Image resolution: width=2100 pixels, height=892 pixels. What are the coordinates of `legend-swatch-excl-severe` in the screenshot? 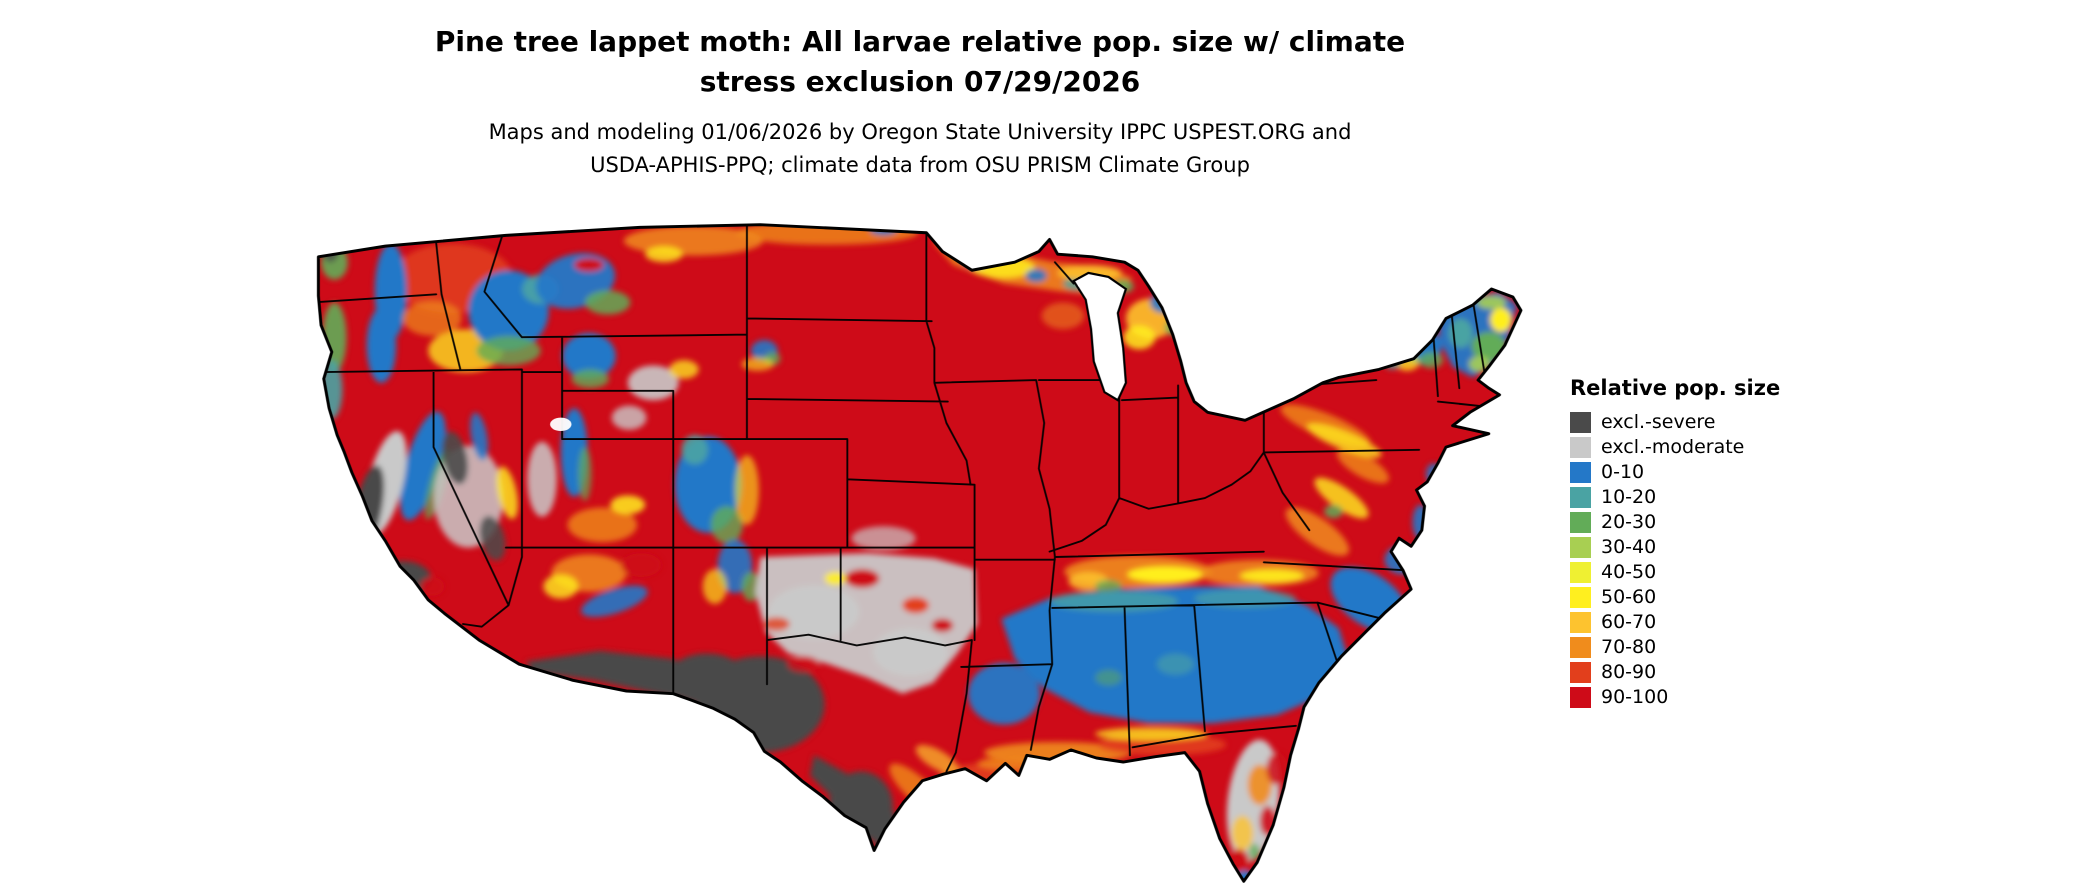 It's located at (1580, 422).